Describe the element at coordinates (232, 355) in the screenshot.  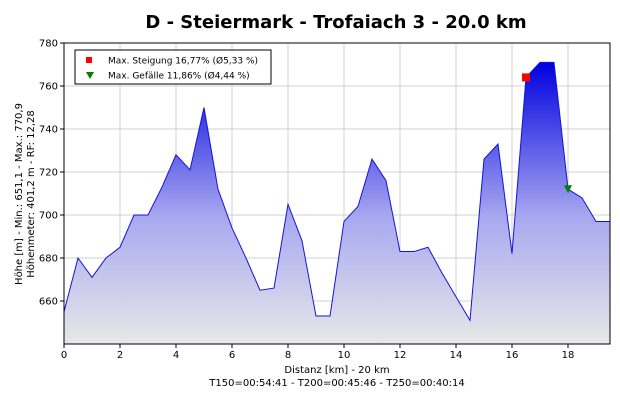
I see `x-tick-label-3: 6` at that location.